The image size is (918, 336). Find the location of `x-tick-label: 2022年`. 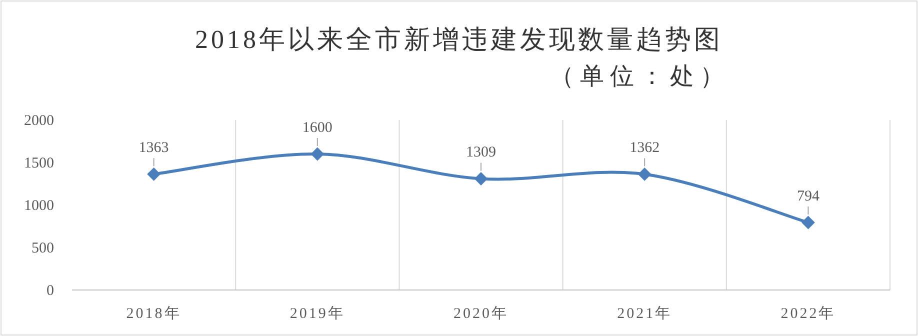

x-tick-label: 2022年 is located at coordinates (808, 313).